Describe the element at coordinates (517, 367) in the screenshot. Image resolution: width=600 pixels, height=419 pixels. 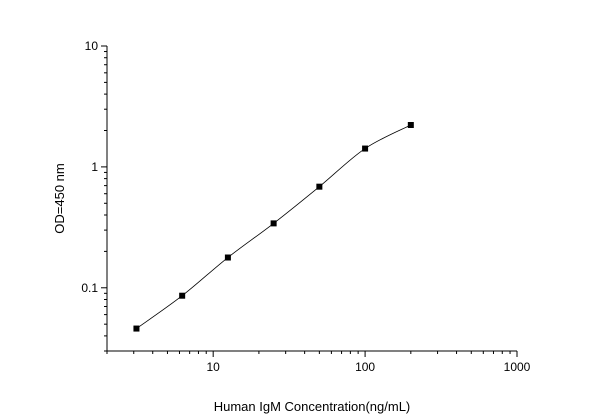
I see `x-tick-label: 1000` at that location.